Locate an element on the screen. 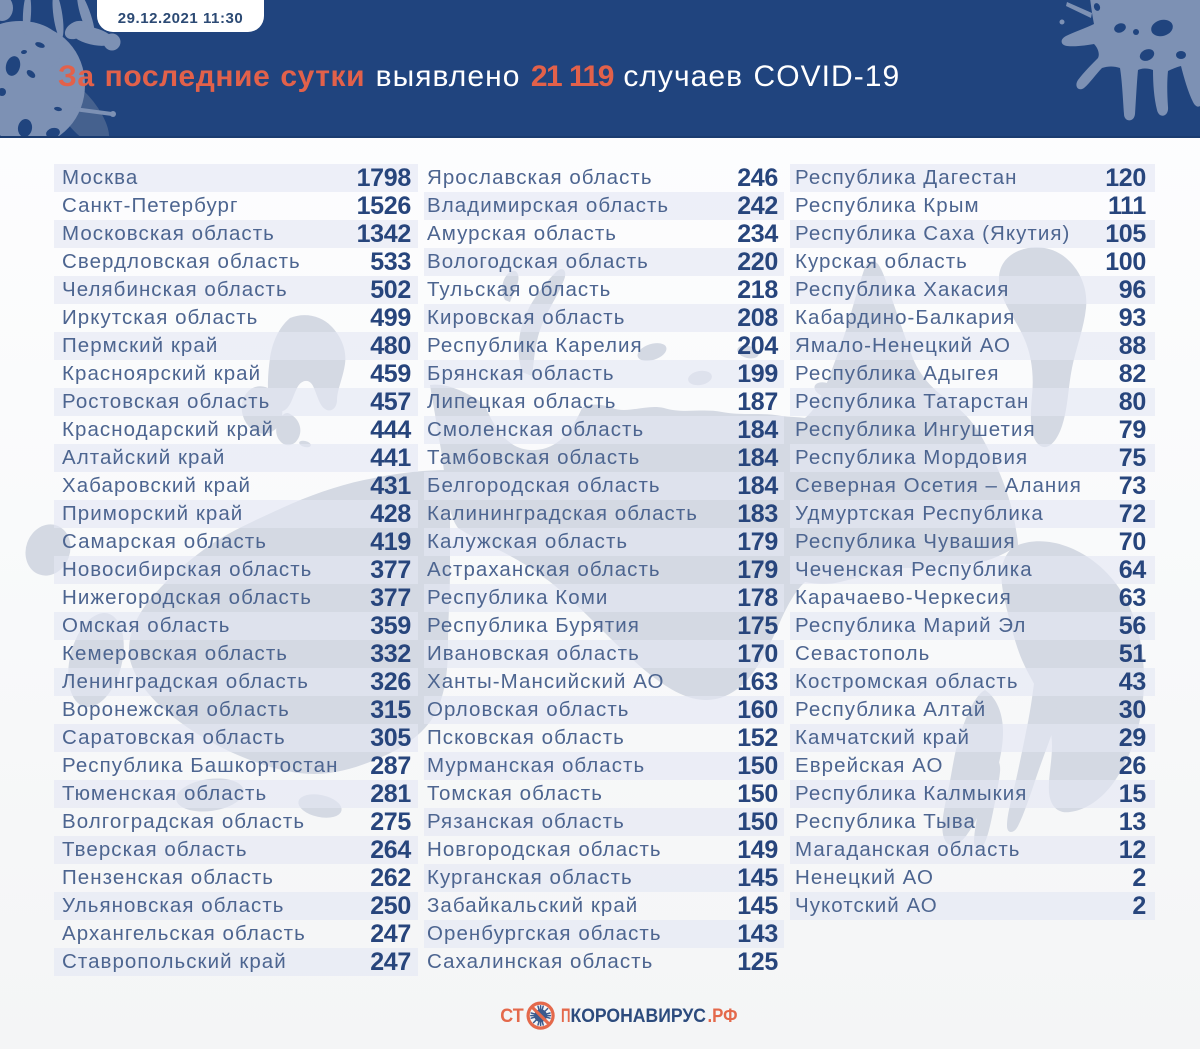  svg-text: П is located at coordinates (566, 1016).